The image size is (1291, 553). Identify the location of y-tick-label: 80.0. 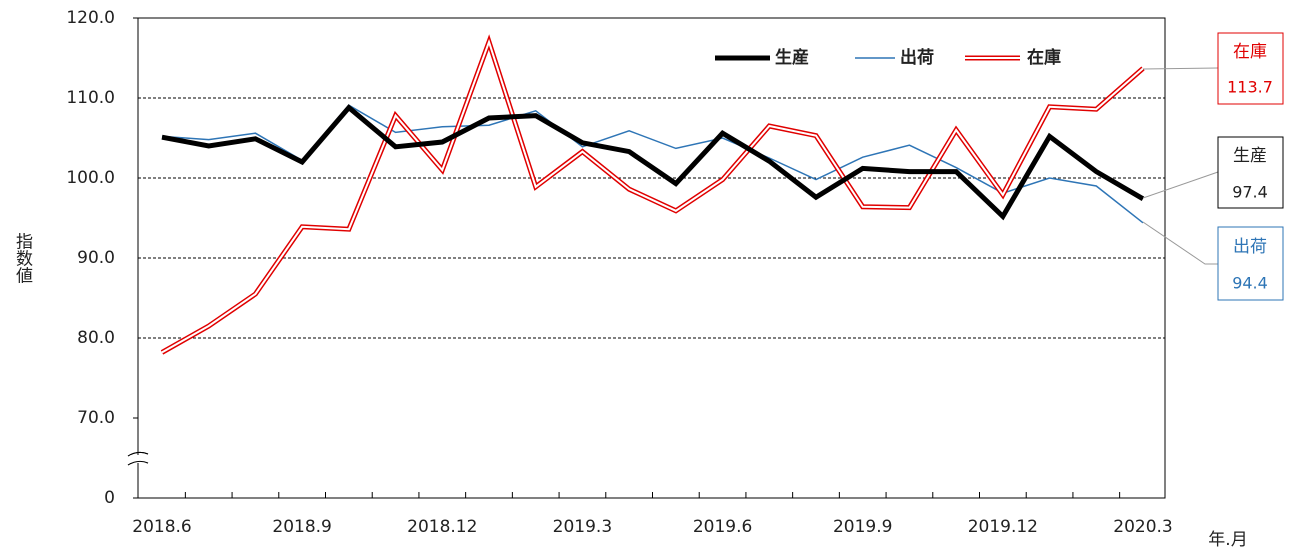
(96, 338).